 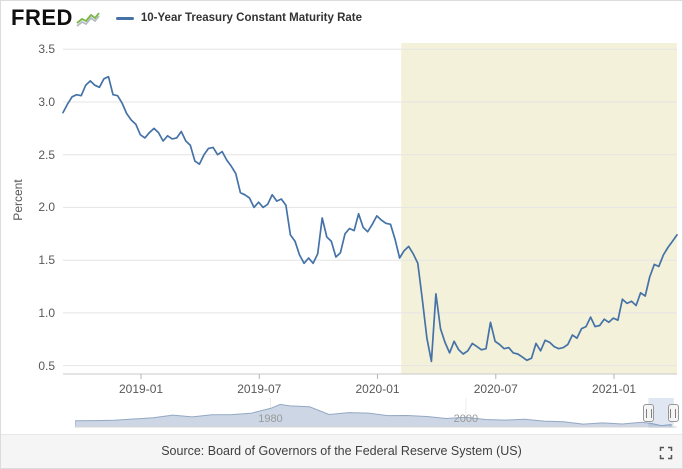 I want to click on sparkline-icon, so click(x=88, y=19).